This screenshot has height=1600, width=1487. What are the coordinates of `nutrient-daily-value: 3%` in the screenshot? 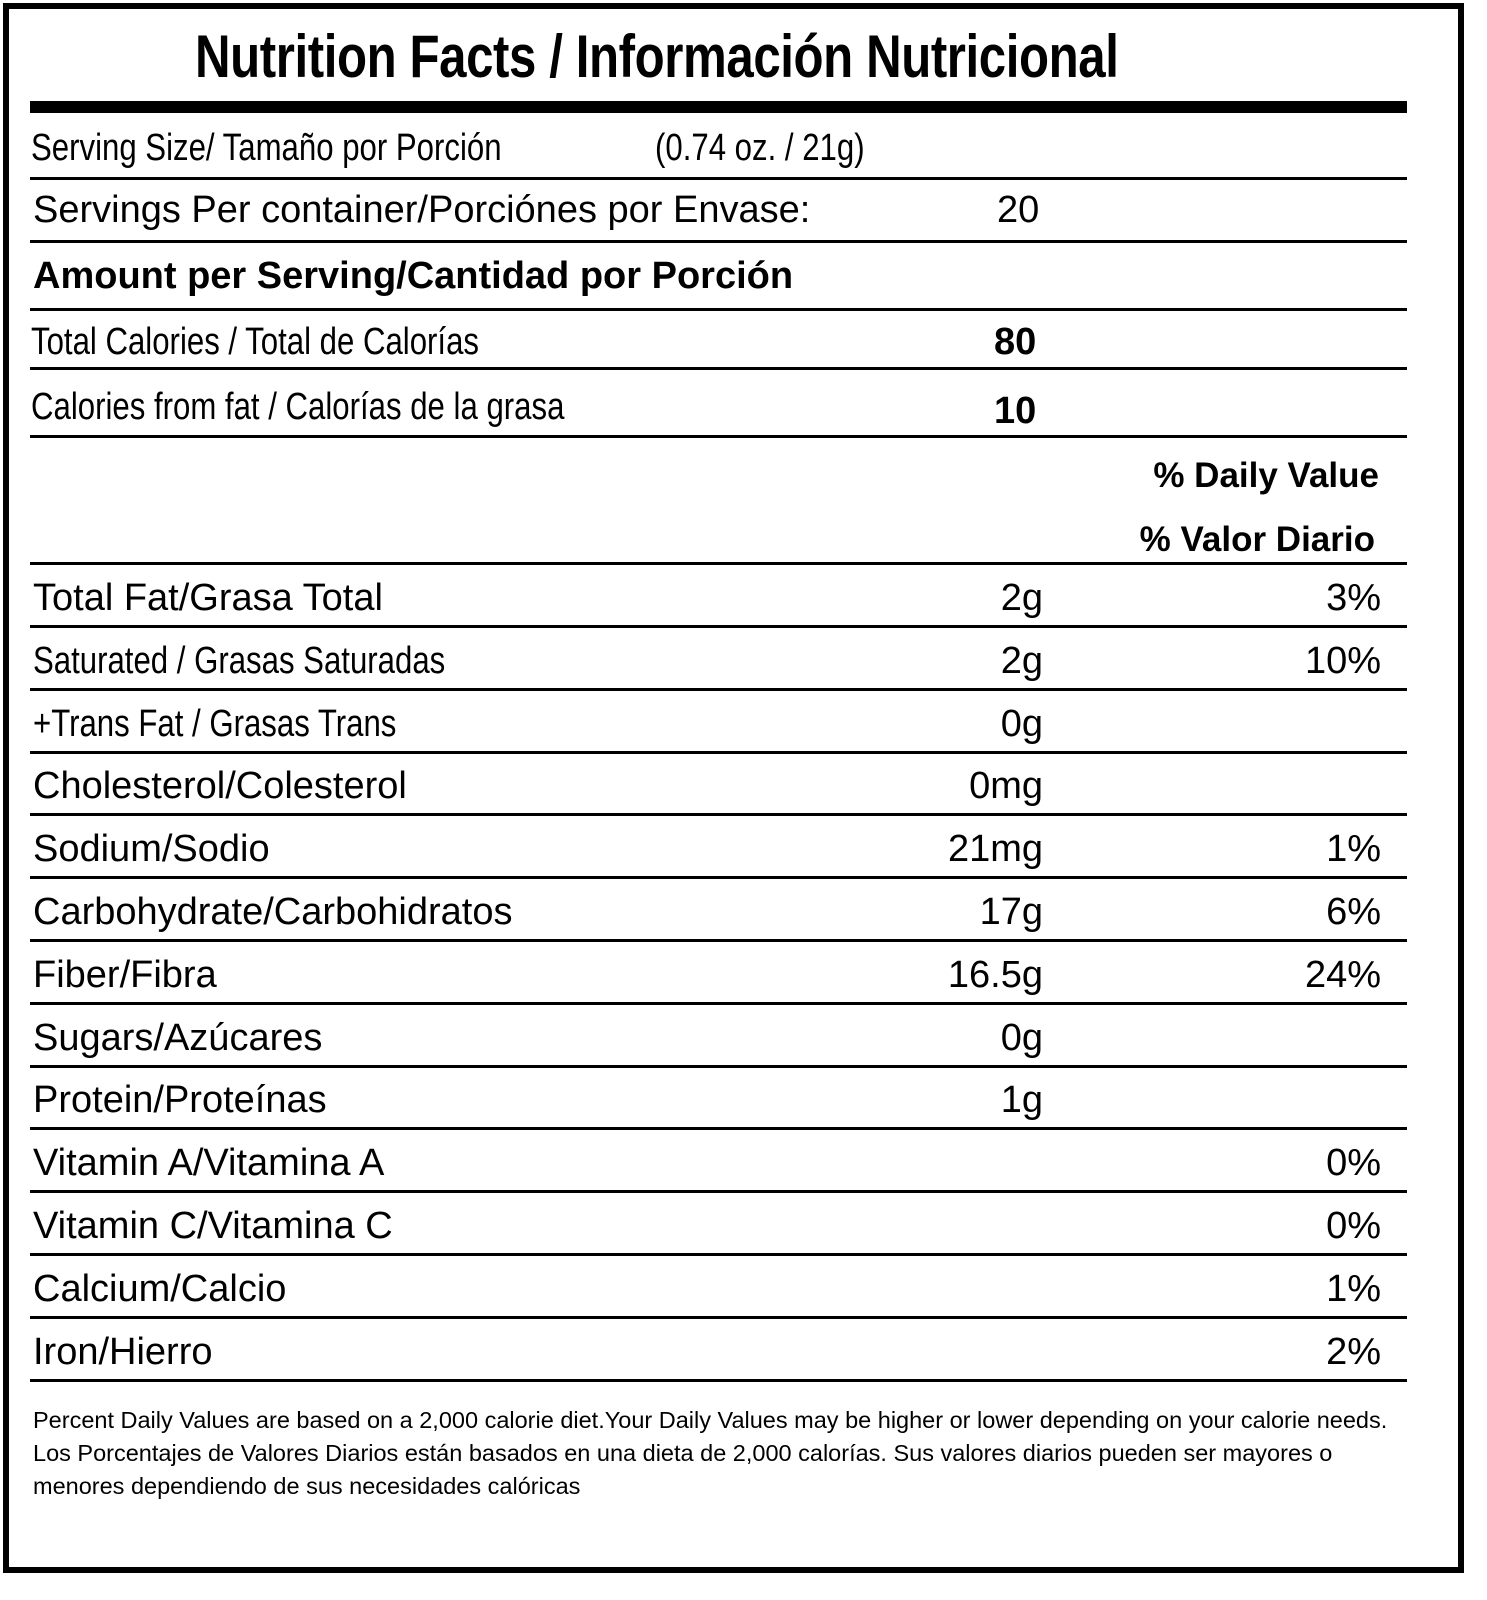 It's located at (1353, 598).